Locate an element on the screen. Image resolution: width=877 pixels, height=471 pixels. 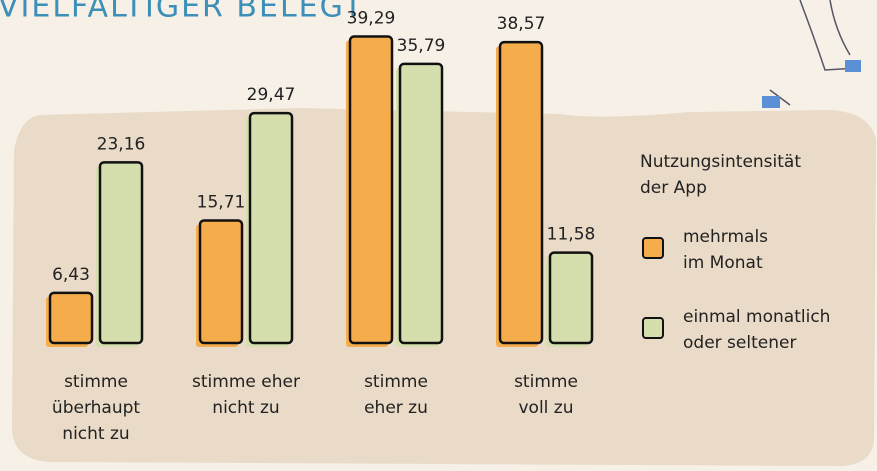
legend-label: im Monat is located at coordinates (723, 263).